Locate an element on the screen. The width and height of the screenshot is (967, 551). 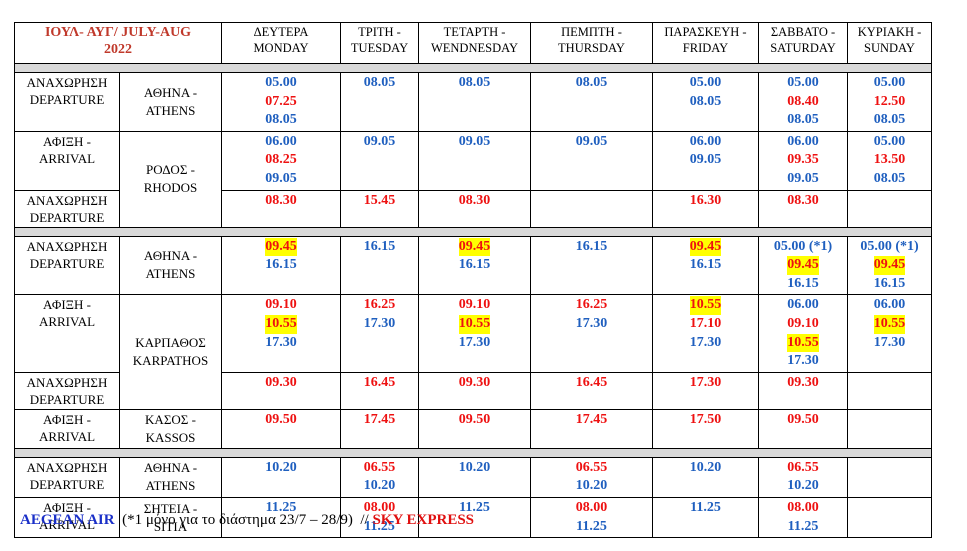
day-header: ΤΕΤΑΡΤΗ - WENDNESDAY is located at coordinates (474, 43).